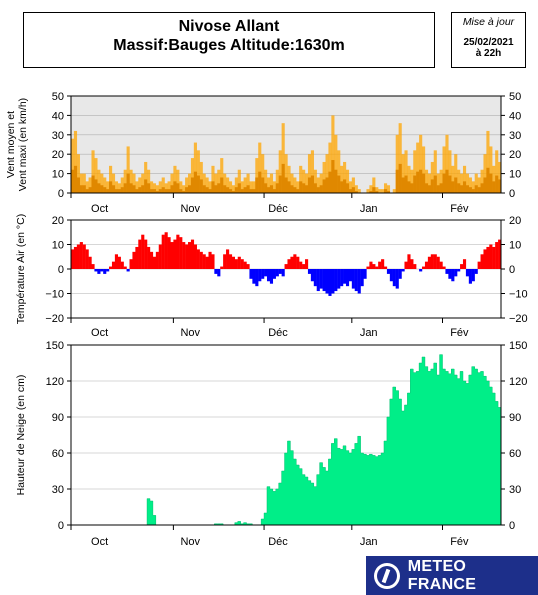 The image size is (538, 595). I want to click on y-tick-label-left: 0, so click(61, 194).